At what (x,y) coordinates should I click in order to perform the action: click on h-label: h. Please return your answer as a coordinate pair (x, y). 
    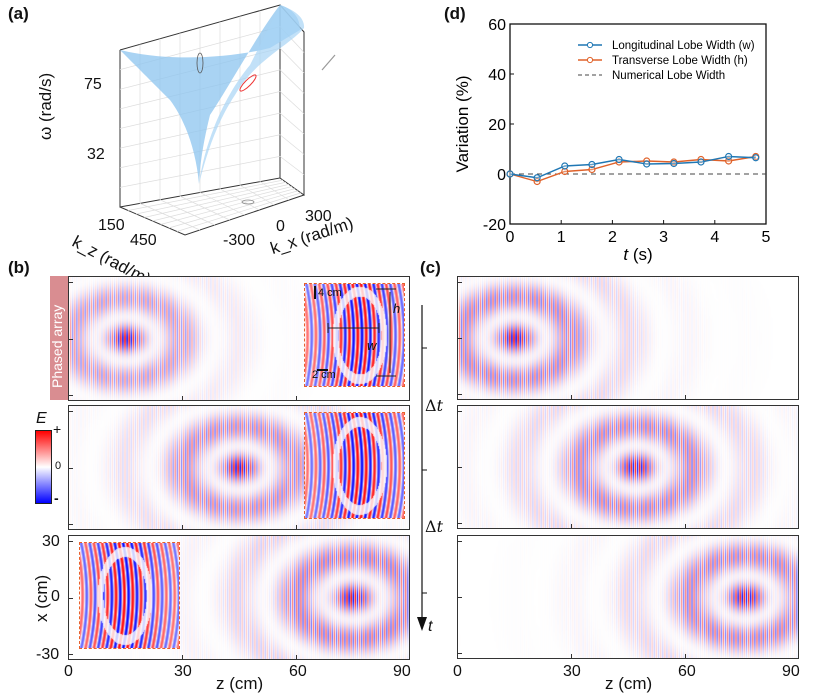
    Looking at the image, I should click on (397, 308).